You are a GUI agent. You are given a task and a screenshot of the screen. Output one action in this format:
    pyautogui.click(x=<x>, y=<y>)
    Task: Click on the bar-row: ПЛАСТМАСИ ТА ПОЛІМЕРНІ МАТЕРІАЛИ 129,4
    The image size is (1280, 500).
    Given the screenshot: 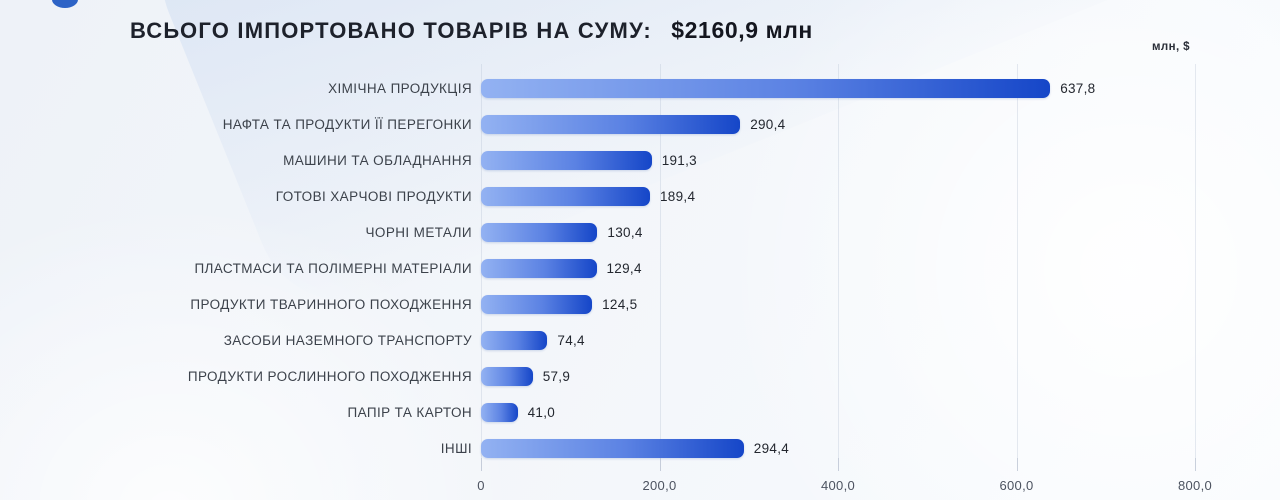 What is the action you would take?
    pyautogui.click(x=640, y=268)
    